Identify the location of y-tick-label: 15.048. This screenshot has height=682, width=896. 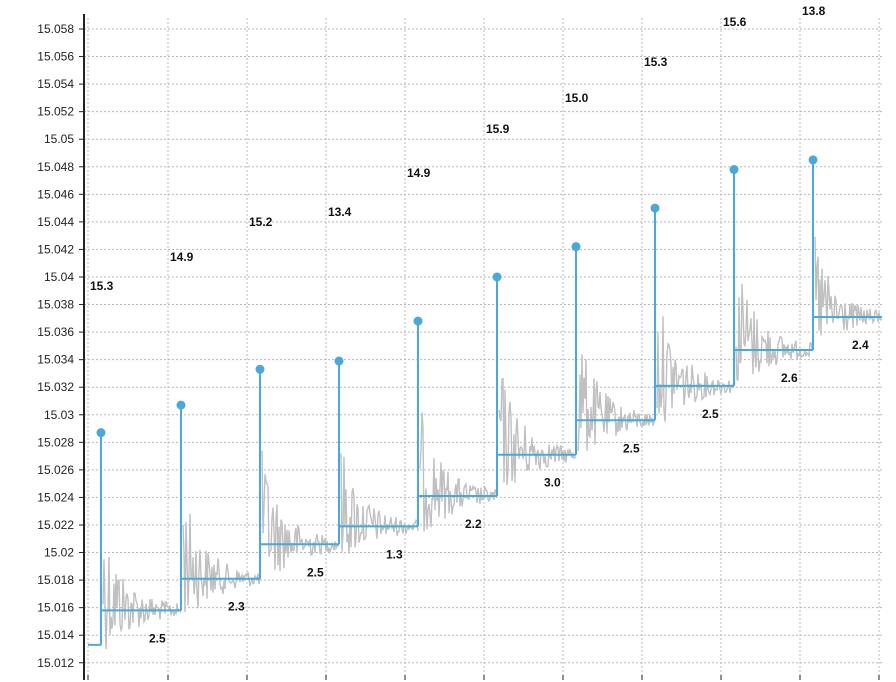
(55, 167).